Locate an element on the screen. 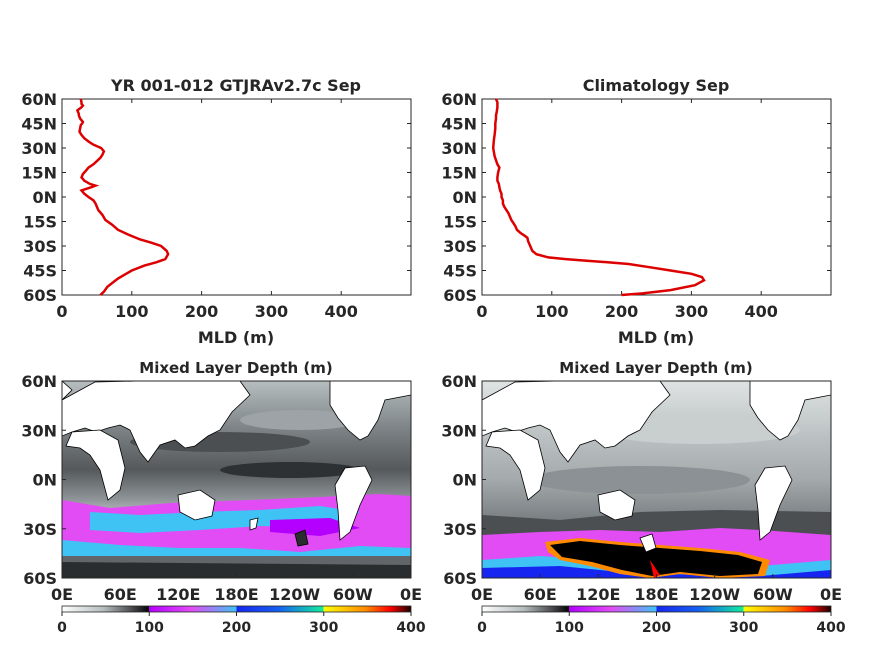 The image size is (875, 656). chart-title: YR 001-012 GTJRAv2.7c Sep is located at coordinates (235, 85).